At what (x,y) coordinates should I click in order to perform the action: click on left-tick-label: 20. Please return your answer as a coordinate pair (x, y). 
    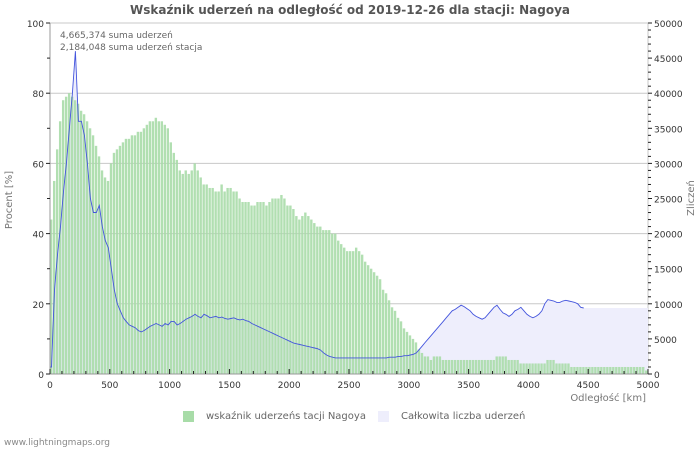
    Looking at the image, I should click on (39, 306).